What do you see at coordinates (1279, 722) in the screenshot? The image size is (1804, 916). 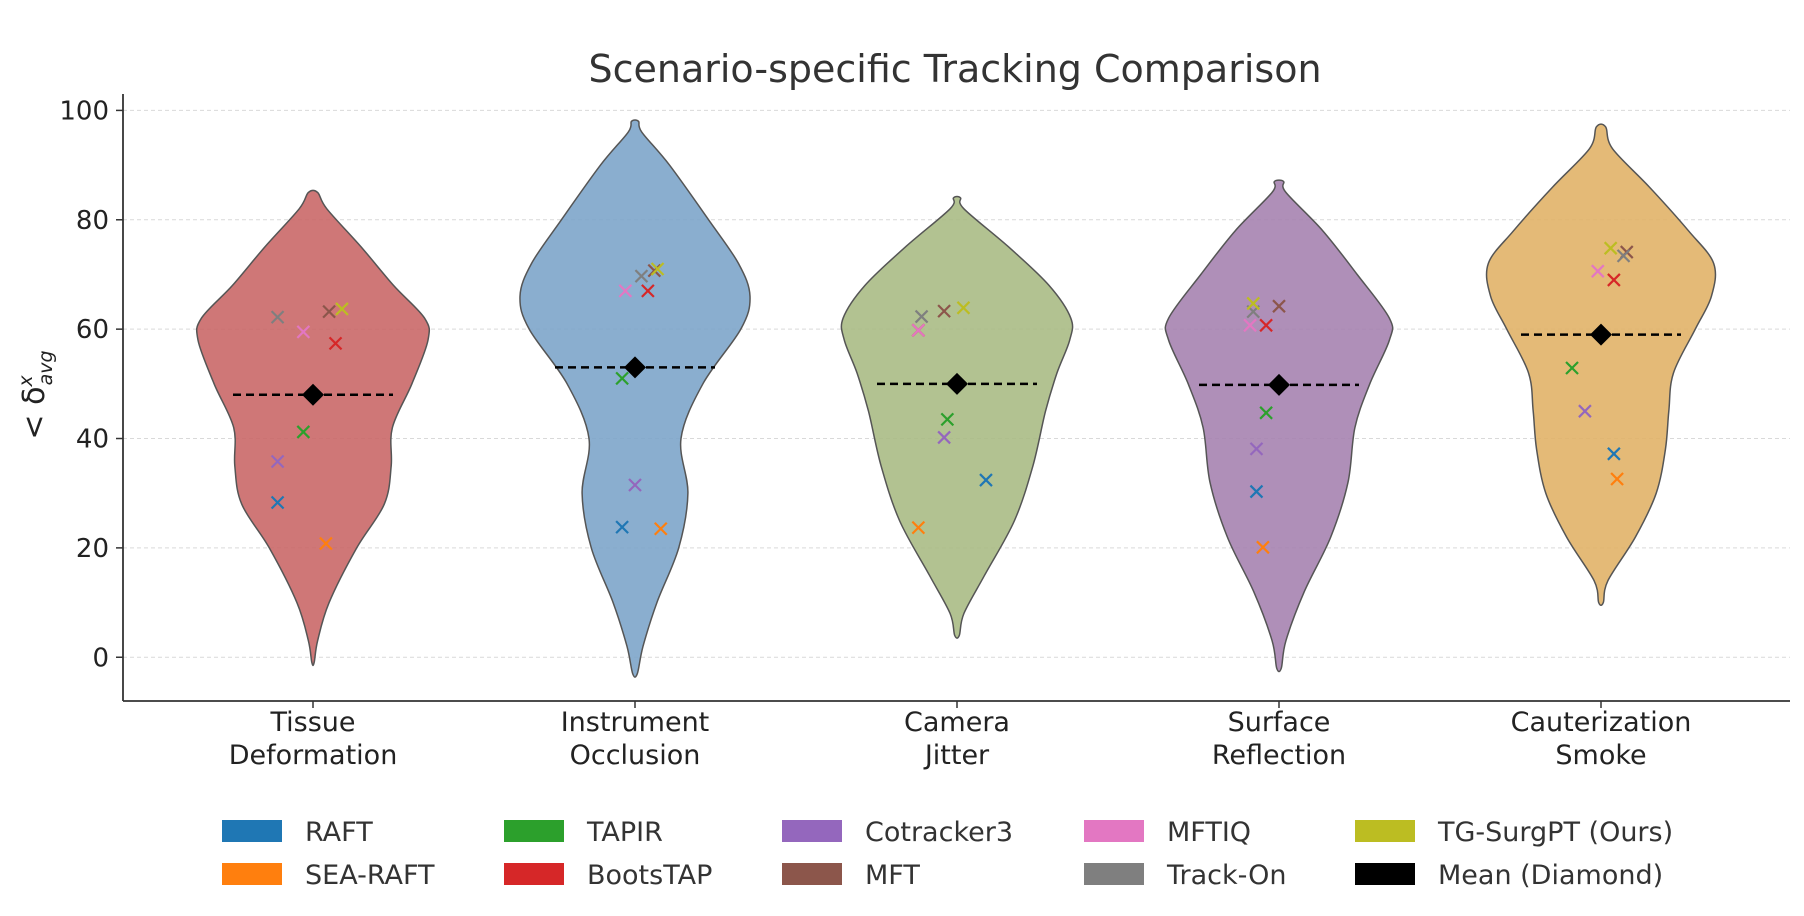 I see `x-tick-label: Surface` at bounding box center [1279, 722].